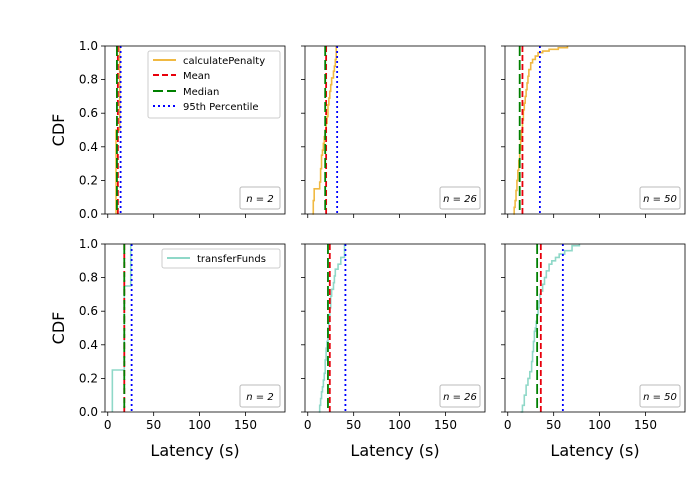  What do you see at coordinates (196, 76) in the screenshot?
I see `legend-label-mean: Mean` at bounding box center [196, 76].